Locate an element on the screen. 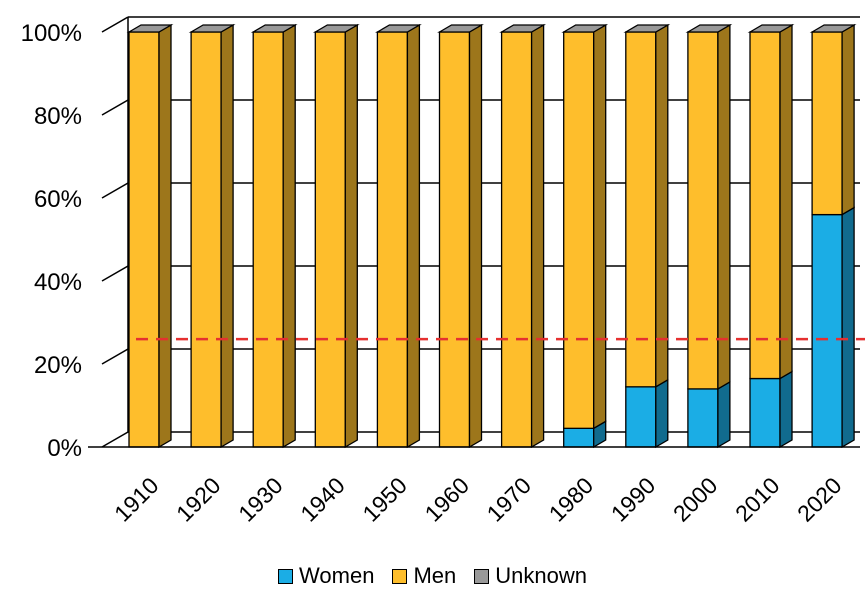 The image size is (865, 593). legend-label: Unknown is located at coordinates (541, 575).